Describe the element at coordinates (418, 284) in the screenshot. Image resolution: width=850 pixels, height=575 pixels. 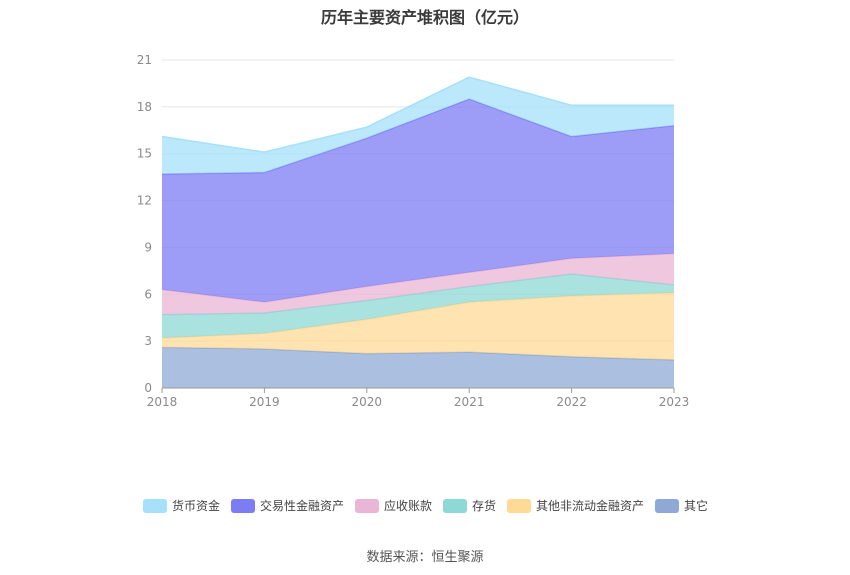
I see `area-series-应收账款` at that location.